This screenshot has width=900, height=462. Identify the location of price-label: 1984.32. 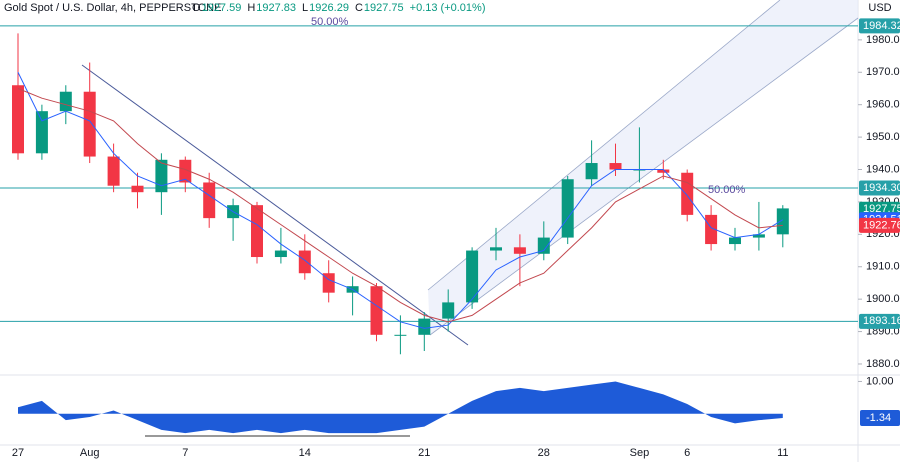
(881, 26).